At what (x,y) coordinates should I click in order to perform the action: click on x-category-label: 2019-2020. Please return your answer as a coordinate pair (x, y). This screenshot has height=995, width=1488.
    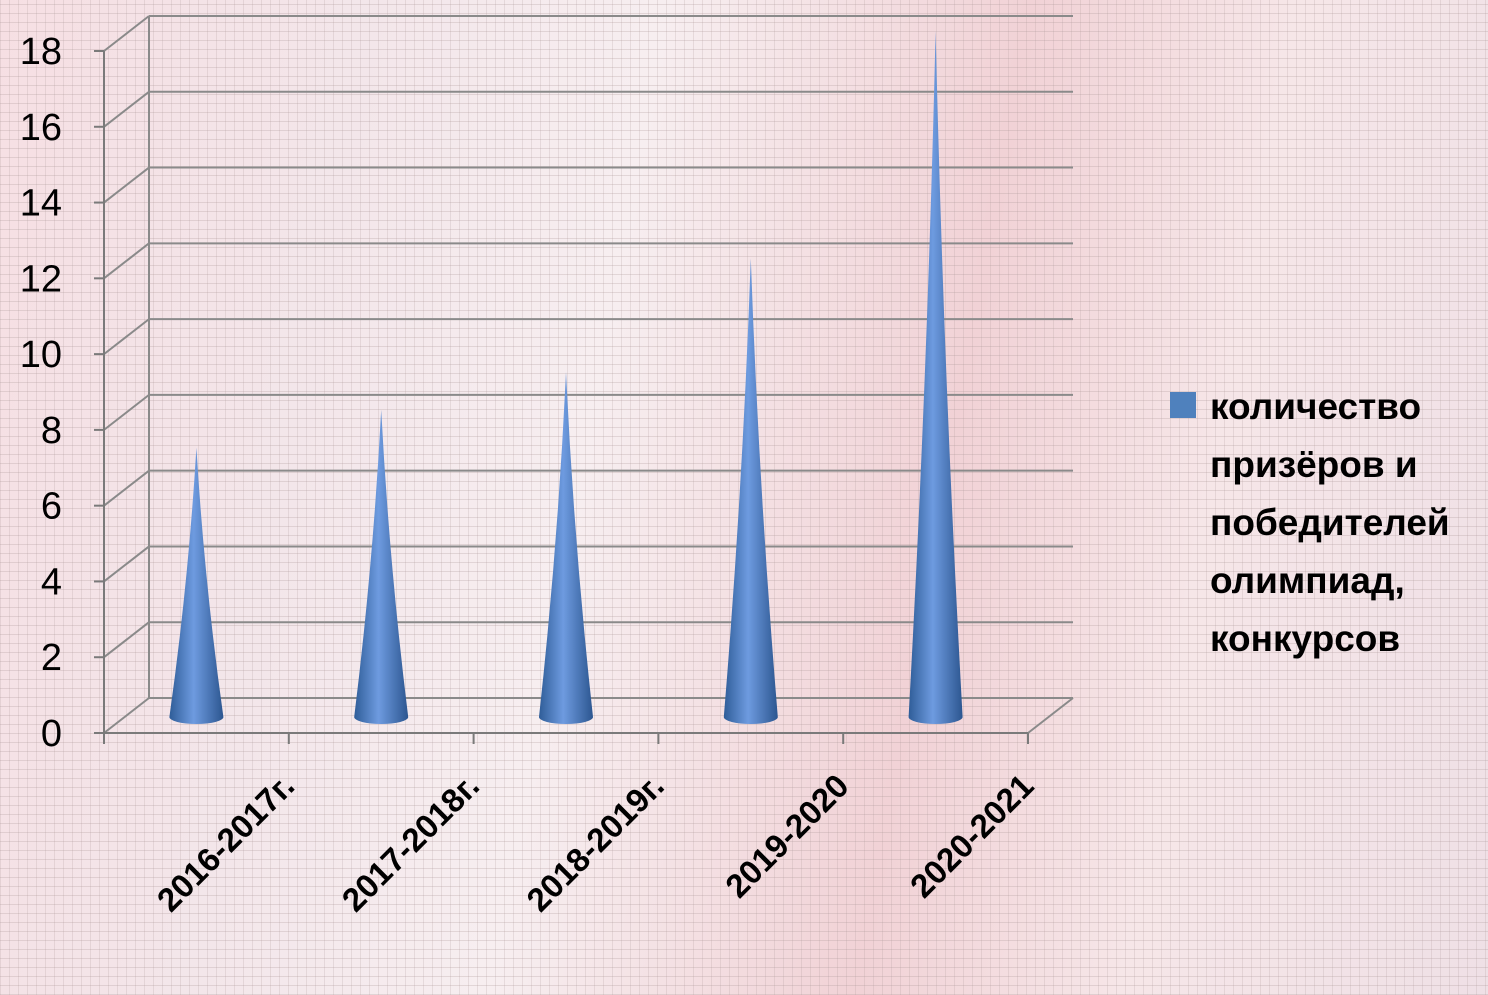
    Looking at the image, I should click on (787, 836).